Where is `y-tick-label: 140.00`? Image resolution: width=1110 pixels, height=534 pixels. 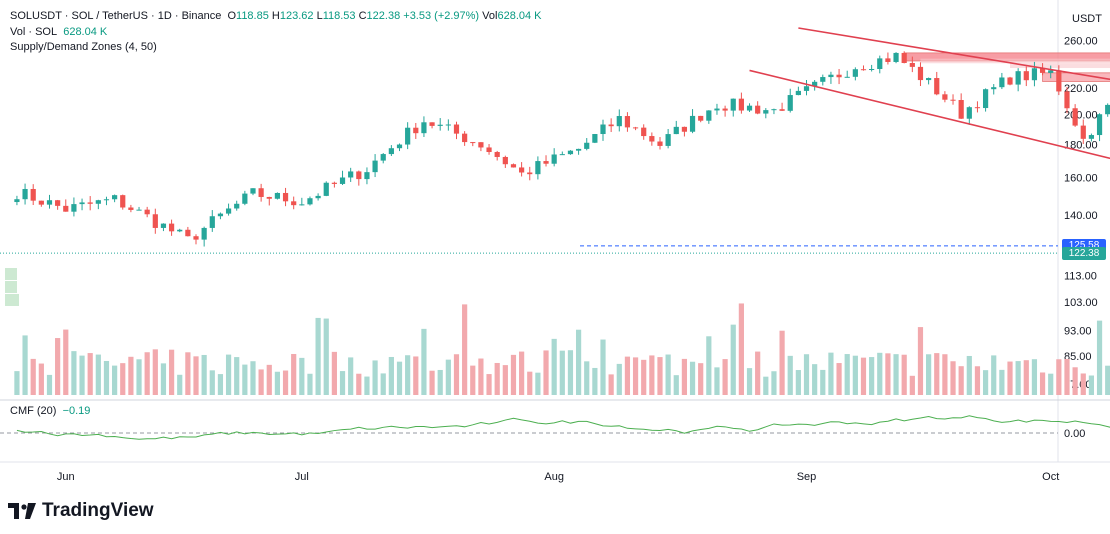 y-tick-label: 140.00 is located at coordinates (1081, 216).